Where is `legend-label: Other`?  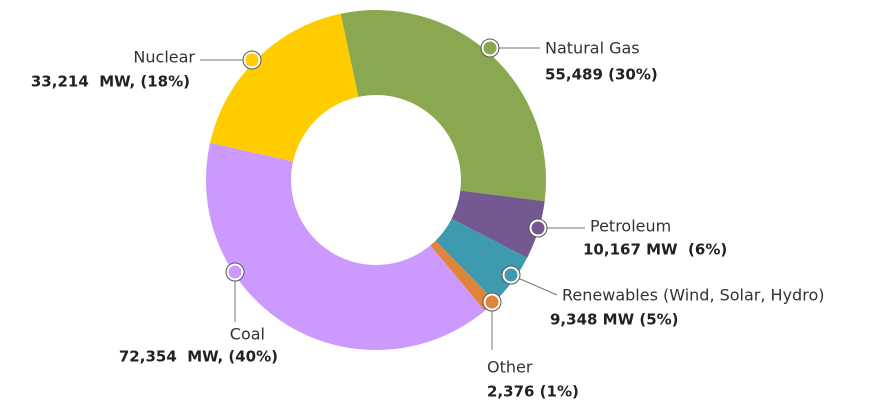 legend-label: Other is located at coordinates (510, 367).